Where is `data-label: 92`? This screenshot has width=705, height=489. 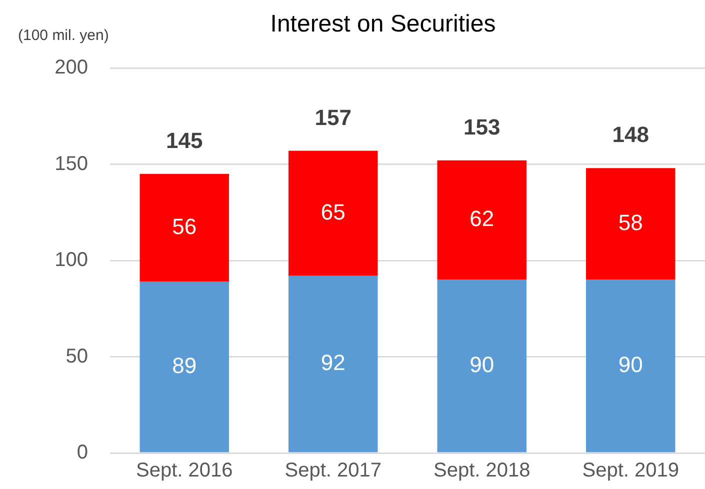
data-label: 92 is located at coordinates (333, 363).